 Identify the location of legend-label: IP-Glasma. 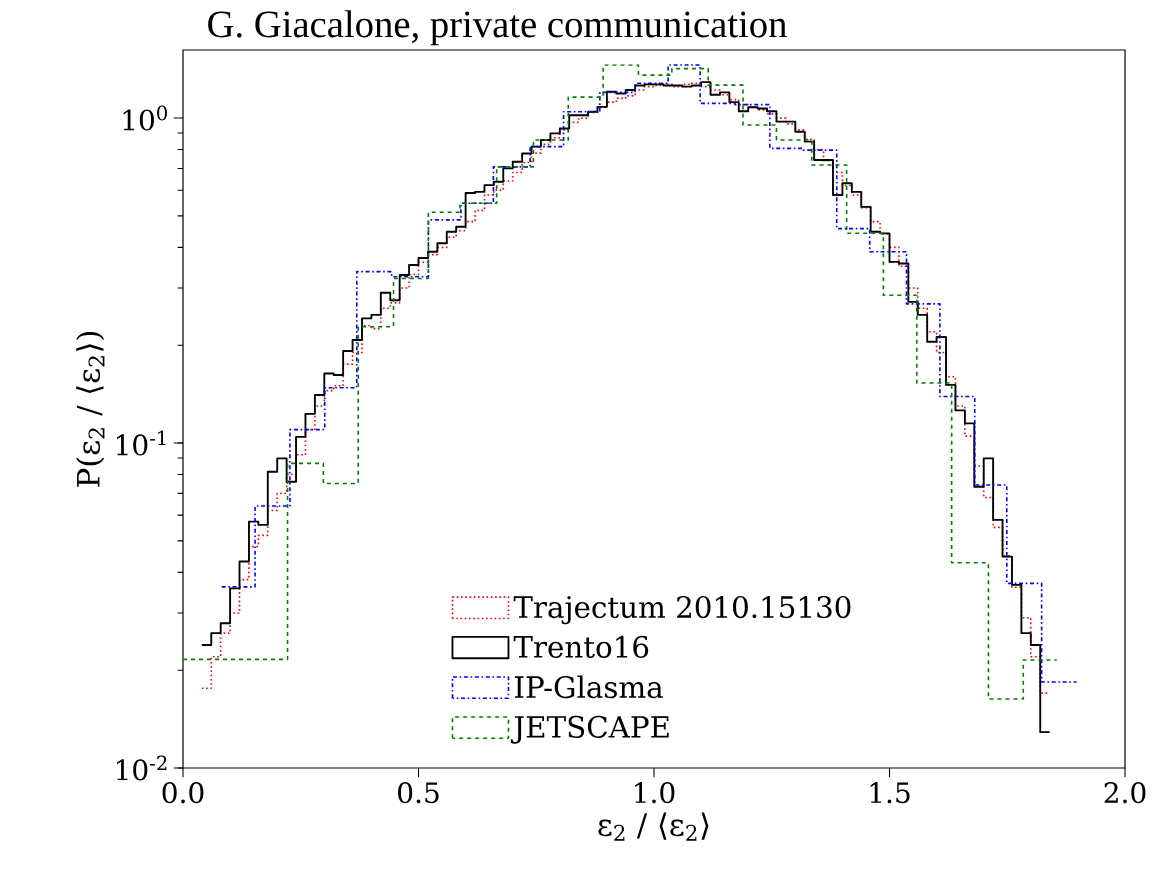
(589, 687).